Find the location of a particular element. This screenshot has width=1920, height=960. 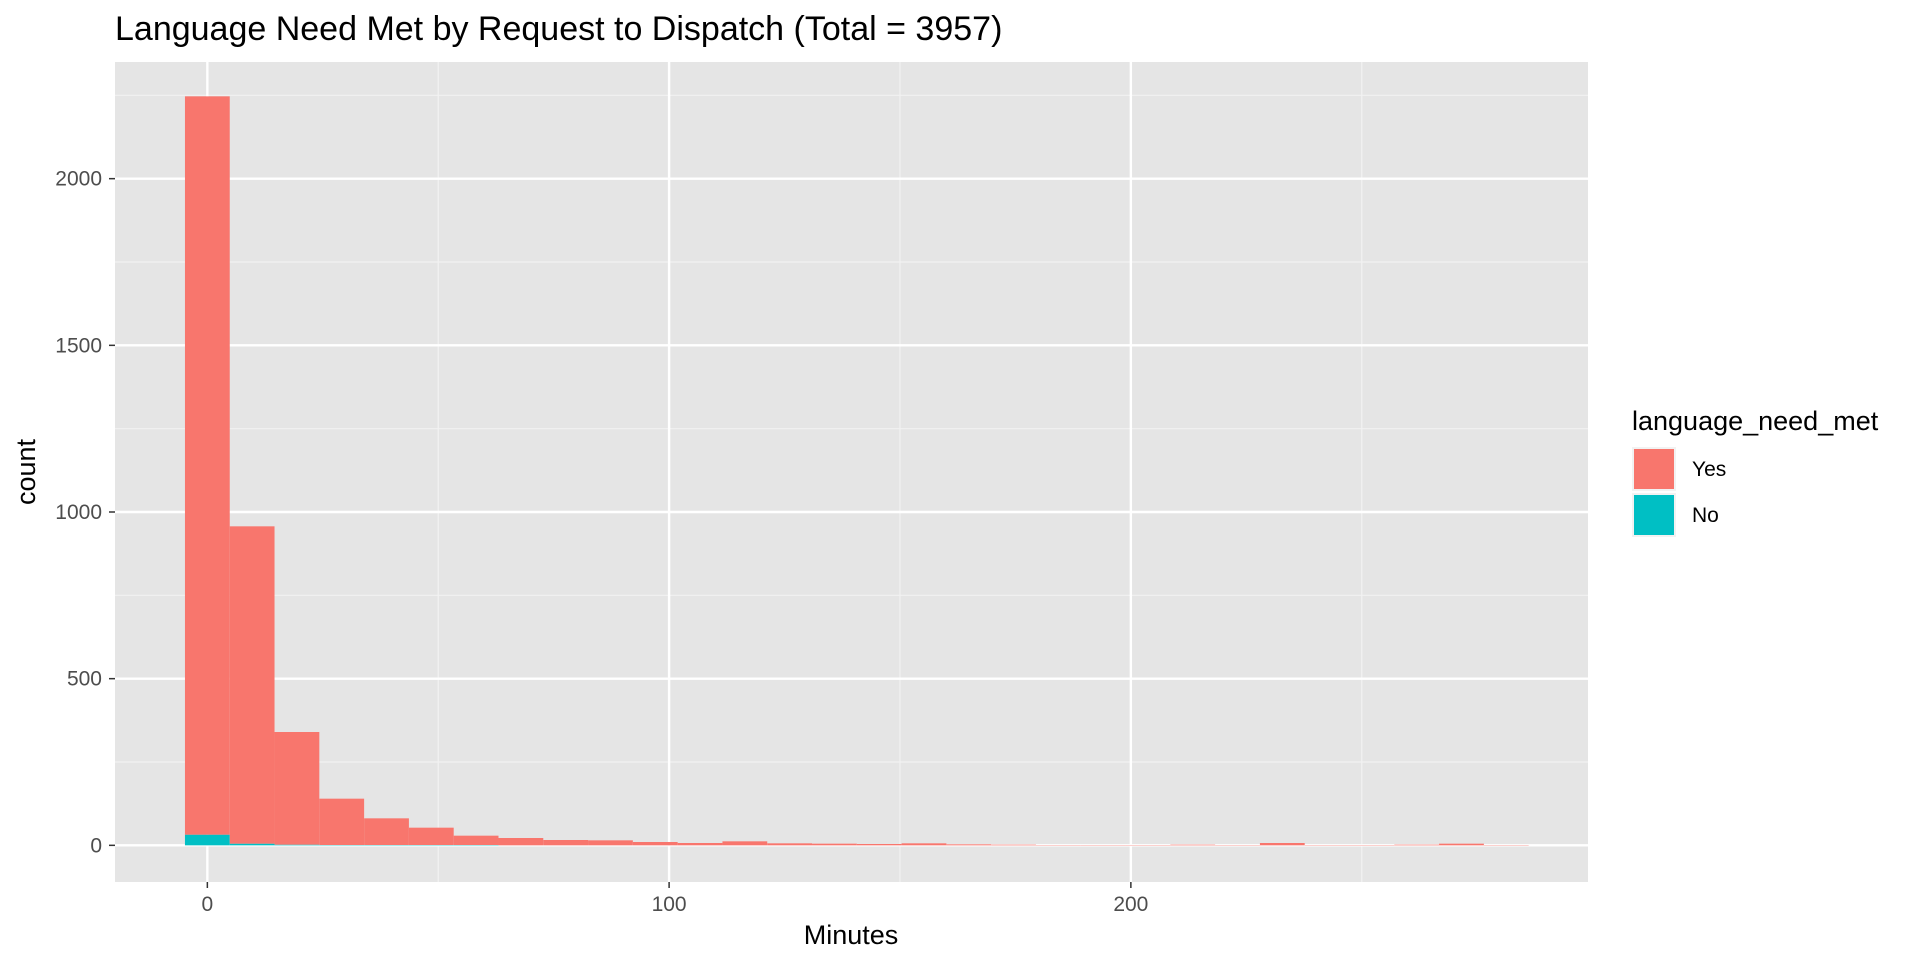

y-tick-label: 1000 is located at coordinates (78, 512).